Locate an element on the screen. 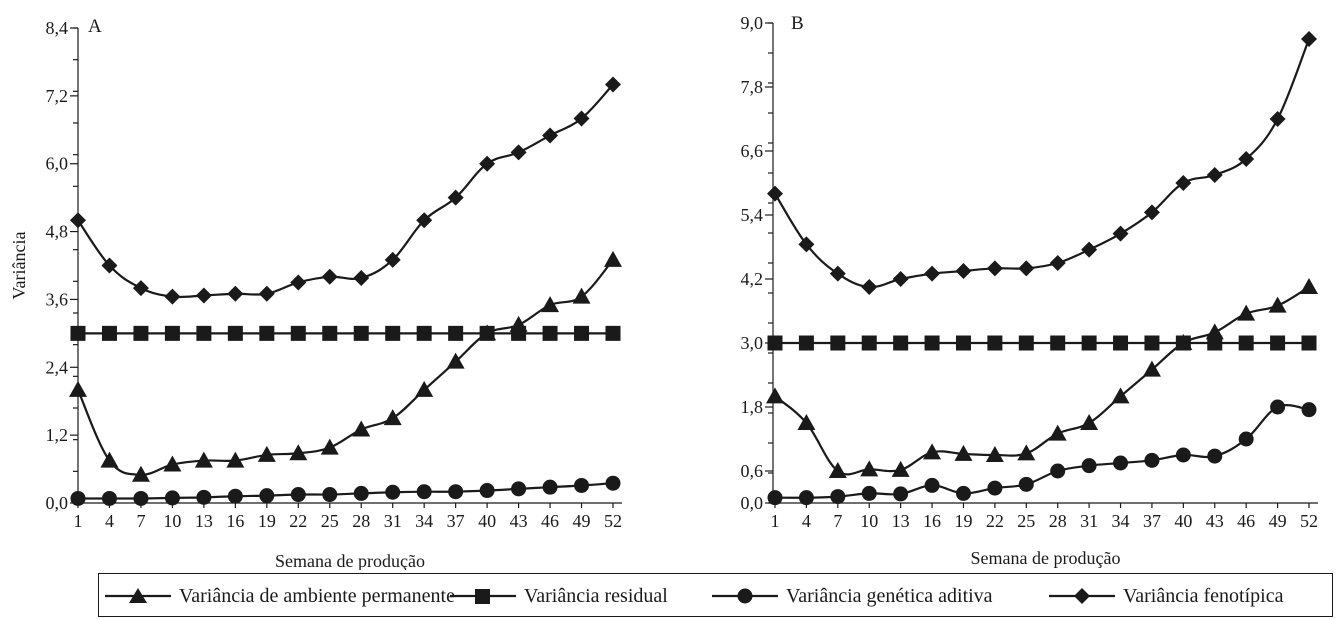 The height and width of the screenshot is (619, 1336). series-genetica is located at coordinates (1042, 452).